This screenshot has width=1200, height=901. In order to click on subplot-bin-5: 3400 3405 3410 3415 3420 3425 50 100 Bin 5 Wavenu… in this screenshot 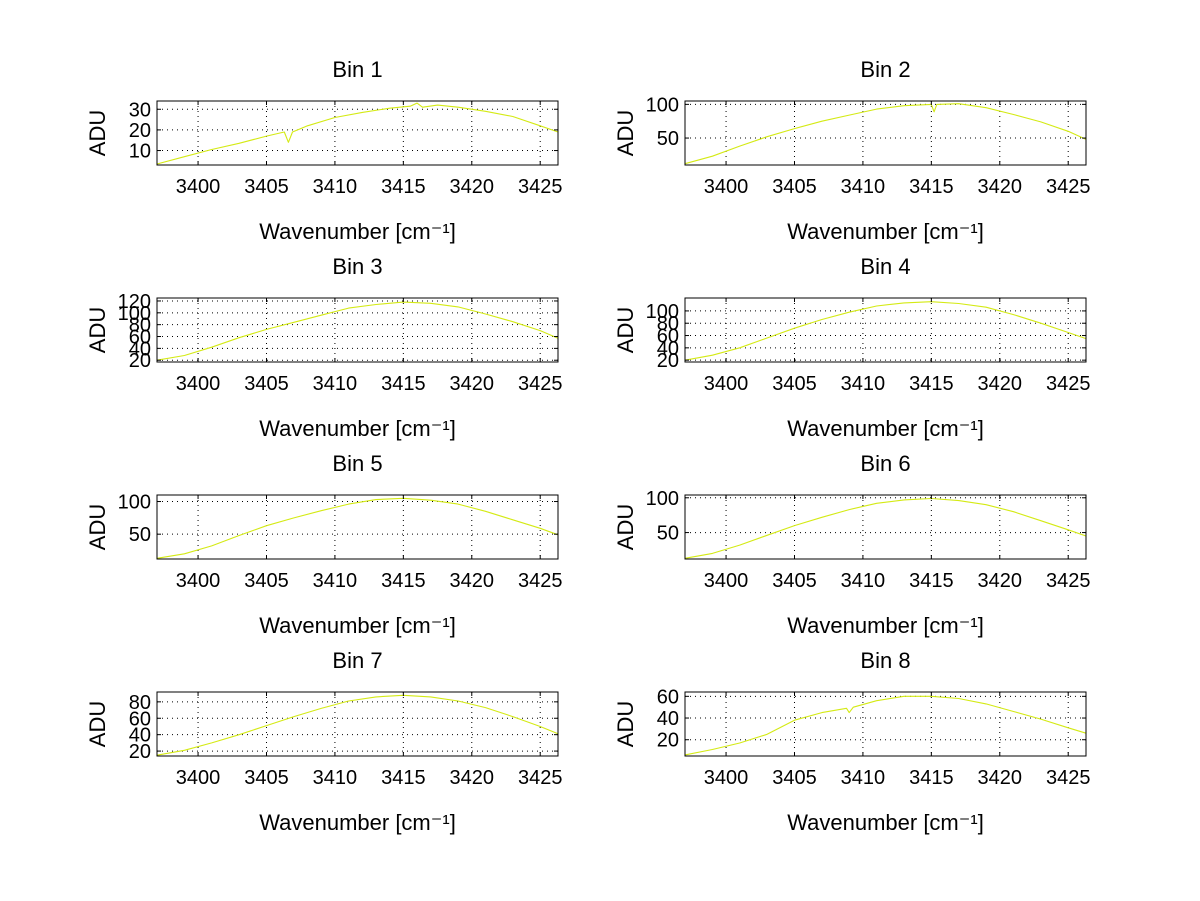, I will do `click(323, 544)`.